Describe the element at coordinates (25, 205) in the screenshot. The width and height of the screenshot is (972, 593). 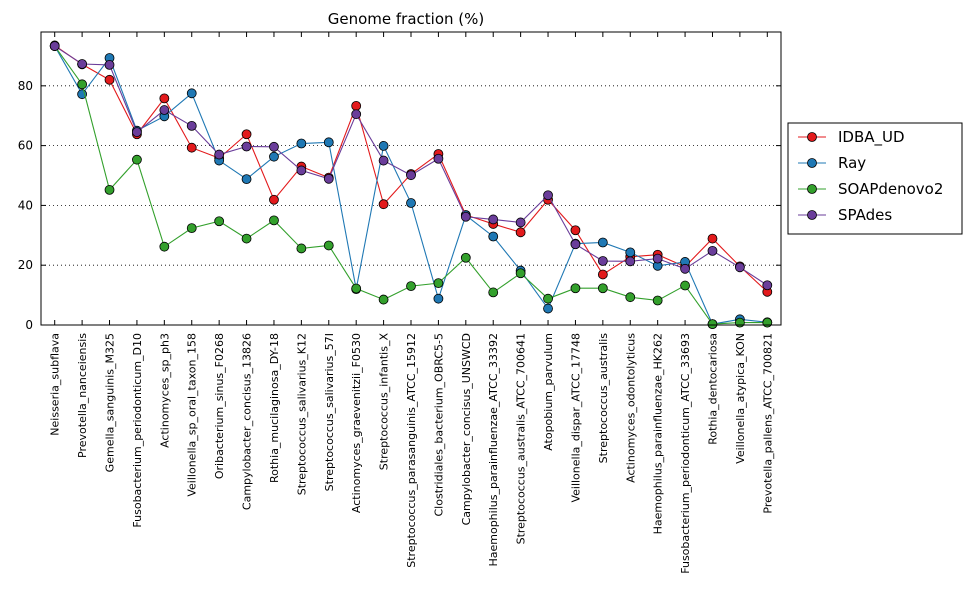
I see `y-tick-label: 40` at that location.